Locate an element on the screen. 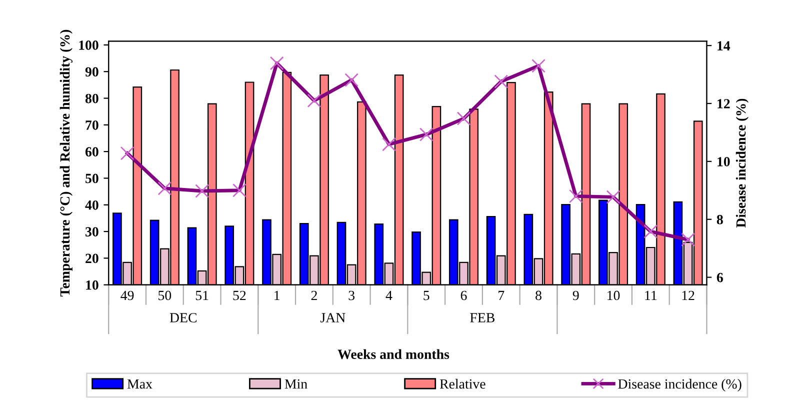  x-tick-label: 1 is located at coordinates (277, 295).